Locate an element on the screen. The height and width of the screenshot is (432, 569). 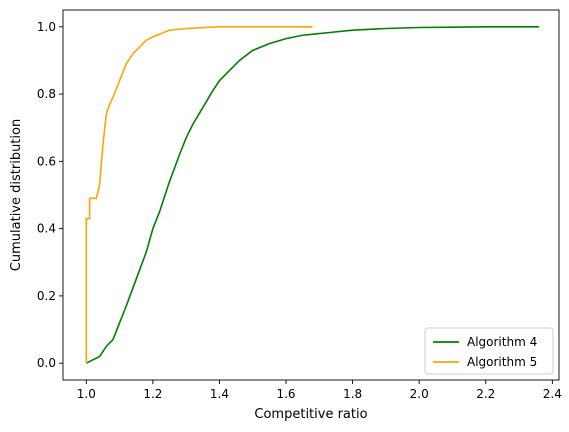
x-tick-label: 1.2 is located at coordinates (152, 394).